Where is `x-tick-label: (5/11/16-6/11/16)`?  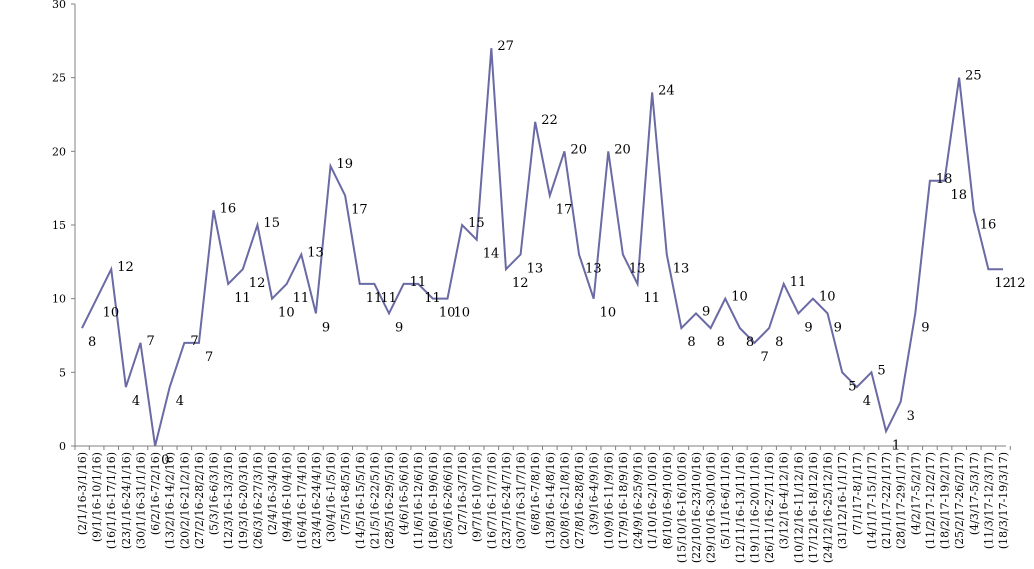 x-tick-label: (5/11/16-6/11/16) is located at coordinates (725, 500).